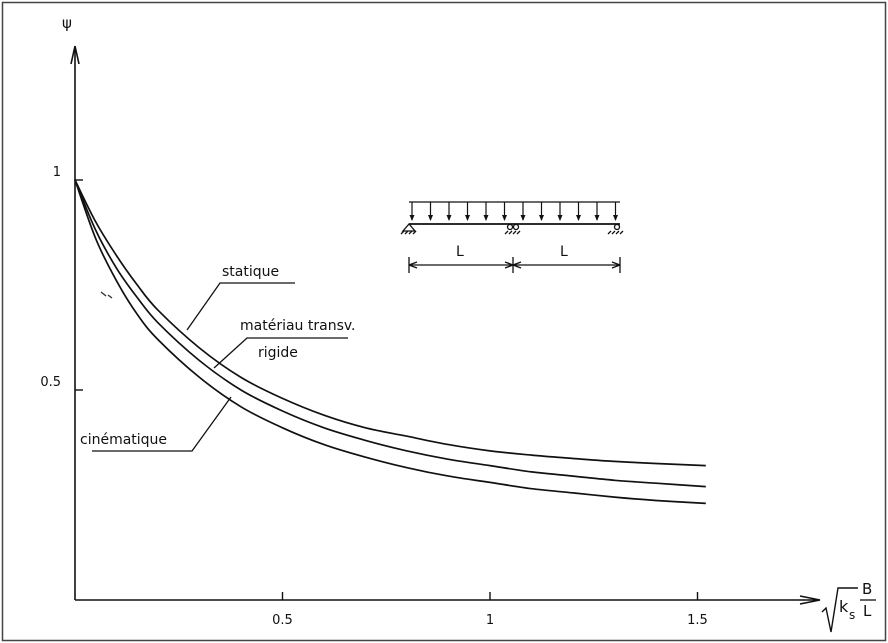  I want to click on inset-beam-diagram, so click(512, 237).